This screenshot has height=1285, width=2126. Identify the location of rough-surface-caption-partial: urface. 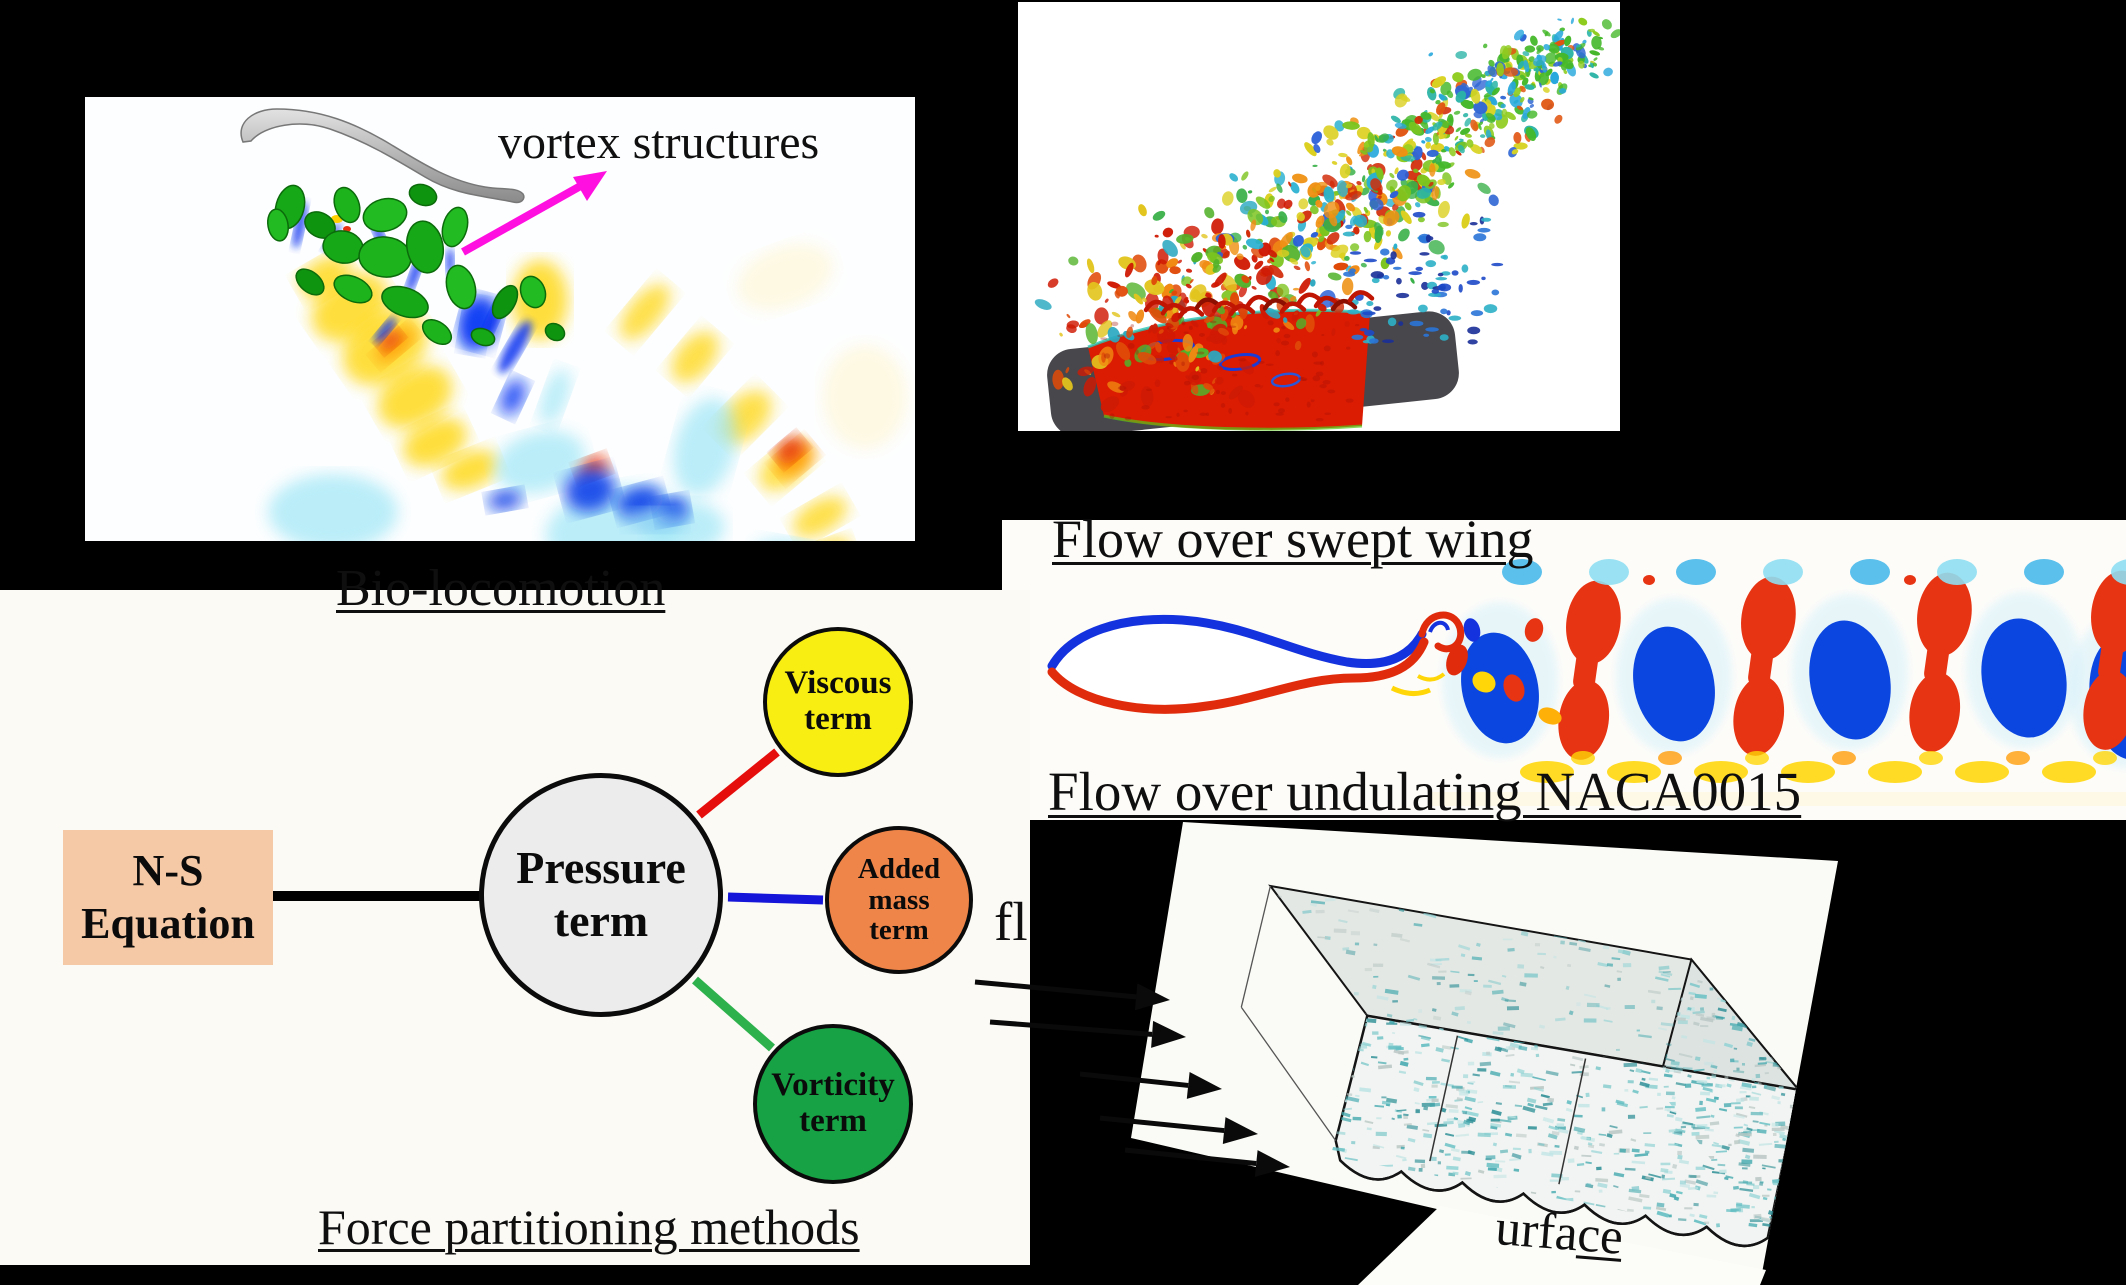
(1559, 1233).